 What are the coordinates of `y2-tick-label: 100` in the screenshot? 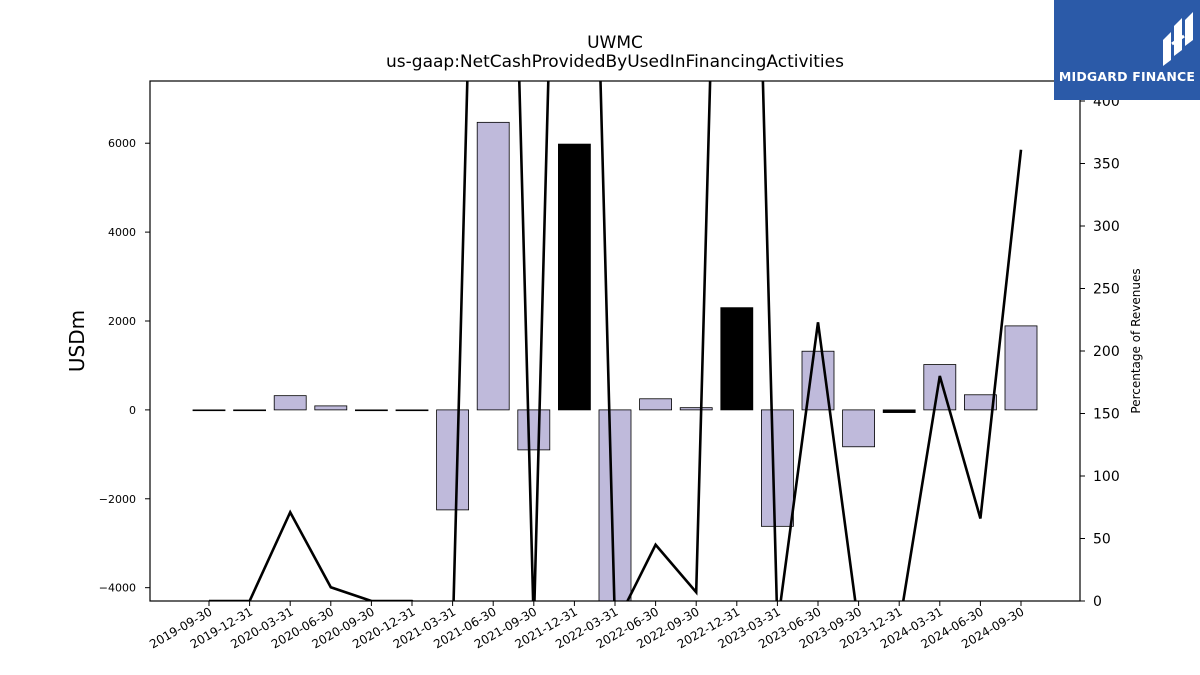 It's located at (1106, 477).